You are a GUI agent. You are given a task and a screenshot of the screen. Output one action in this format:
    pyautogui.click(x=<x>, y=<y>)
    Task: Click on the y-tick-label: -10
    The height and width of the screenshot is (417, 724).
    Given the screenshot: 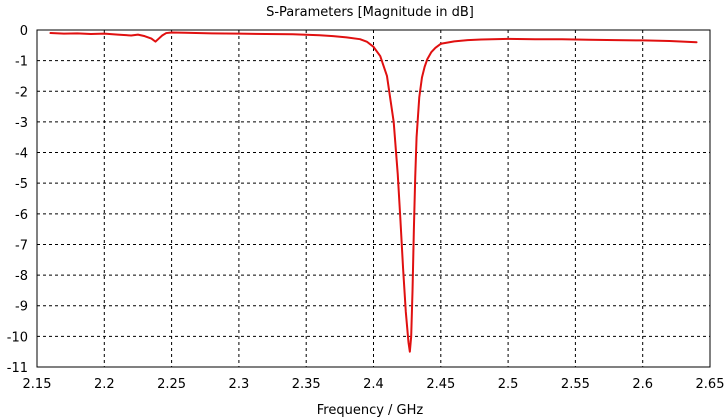 What is the action you would take?
    pyautogui.click(x=17, y=337)
    